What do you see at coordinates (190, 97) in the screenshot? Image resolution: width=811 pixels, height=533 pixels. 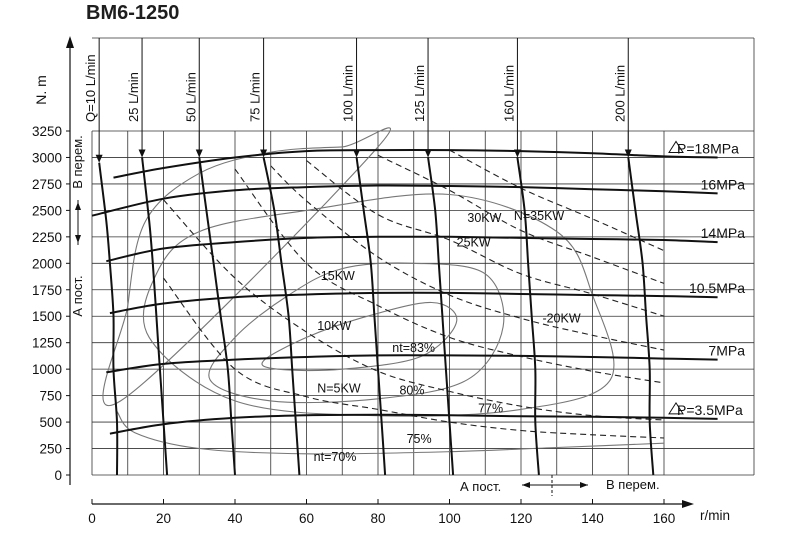 I see `flow-label: 50 L/min` at bounding box center [190, 97].